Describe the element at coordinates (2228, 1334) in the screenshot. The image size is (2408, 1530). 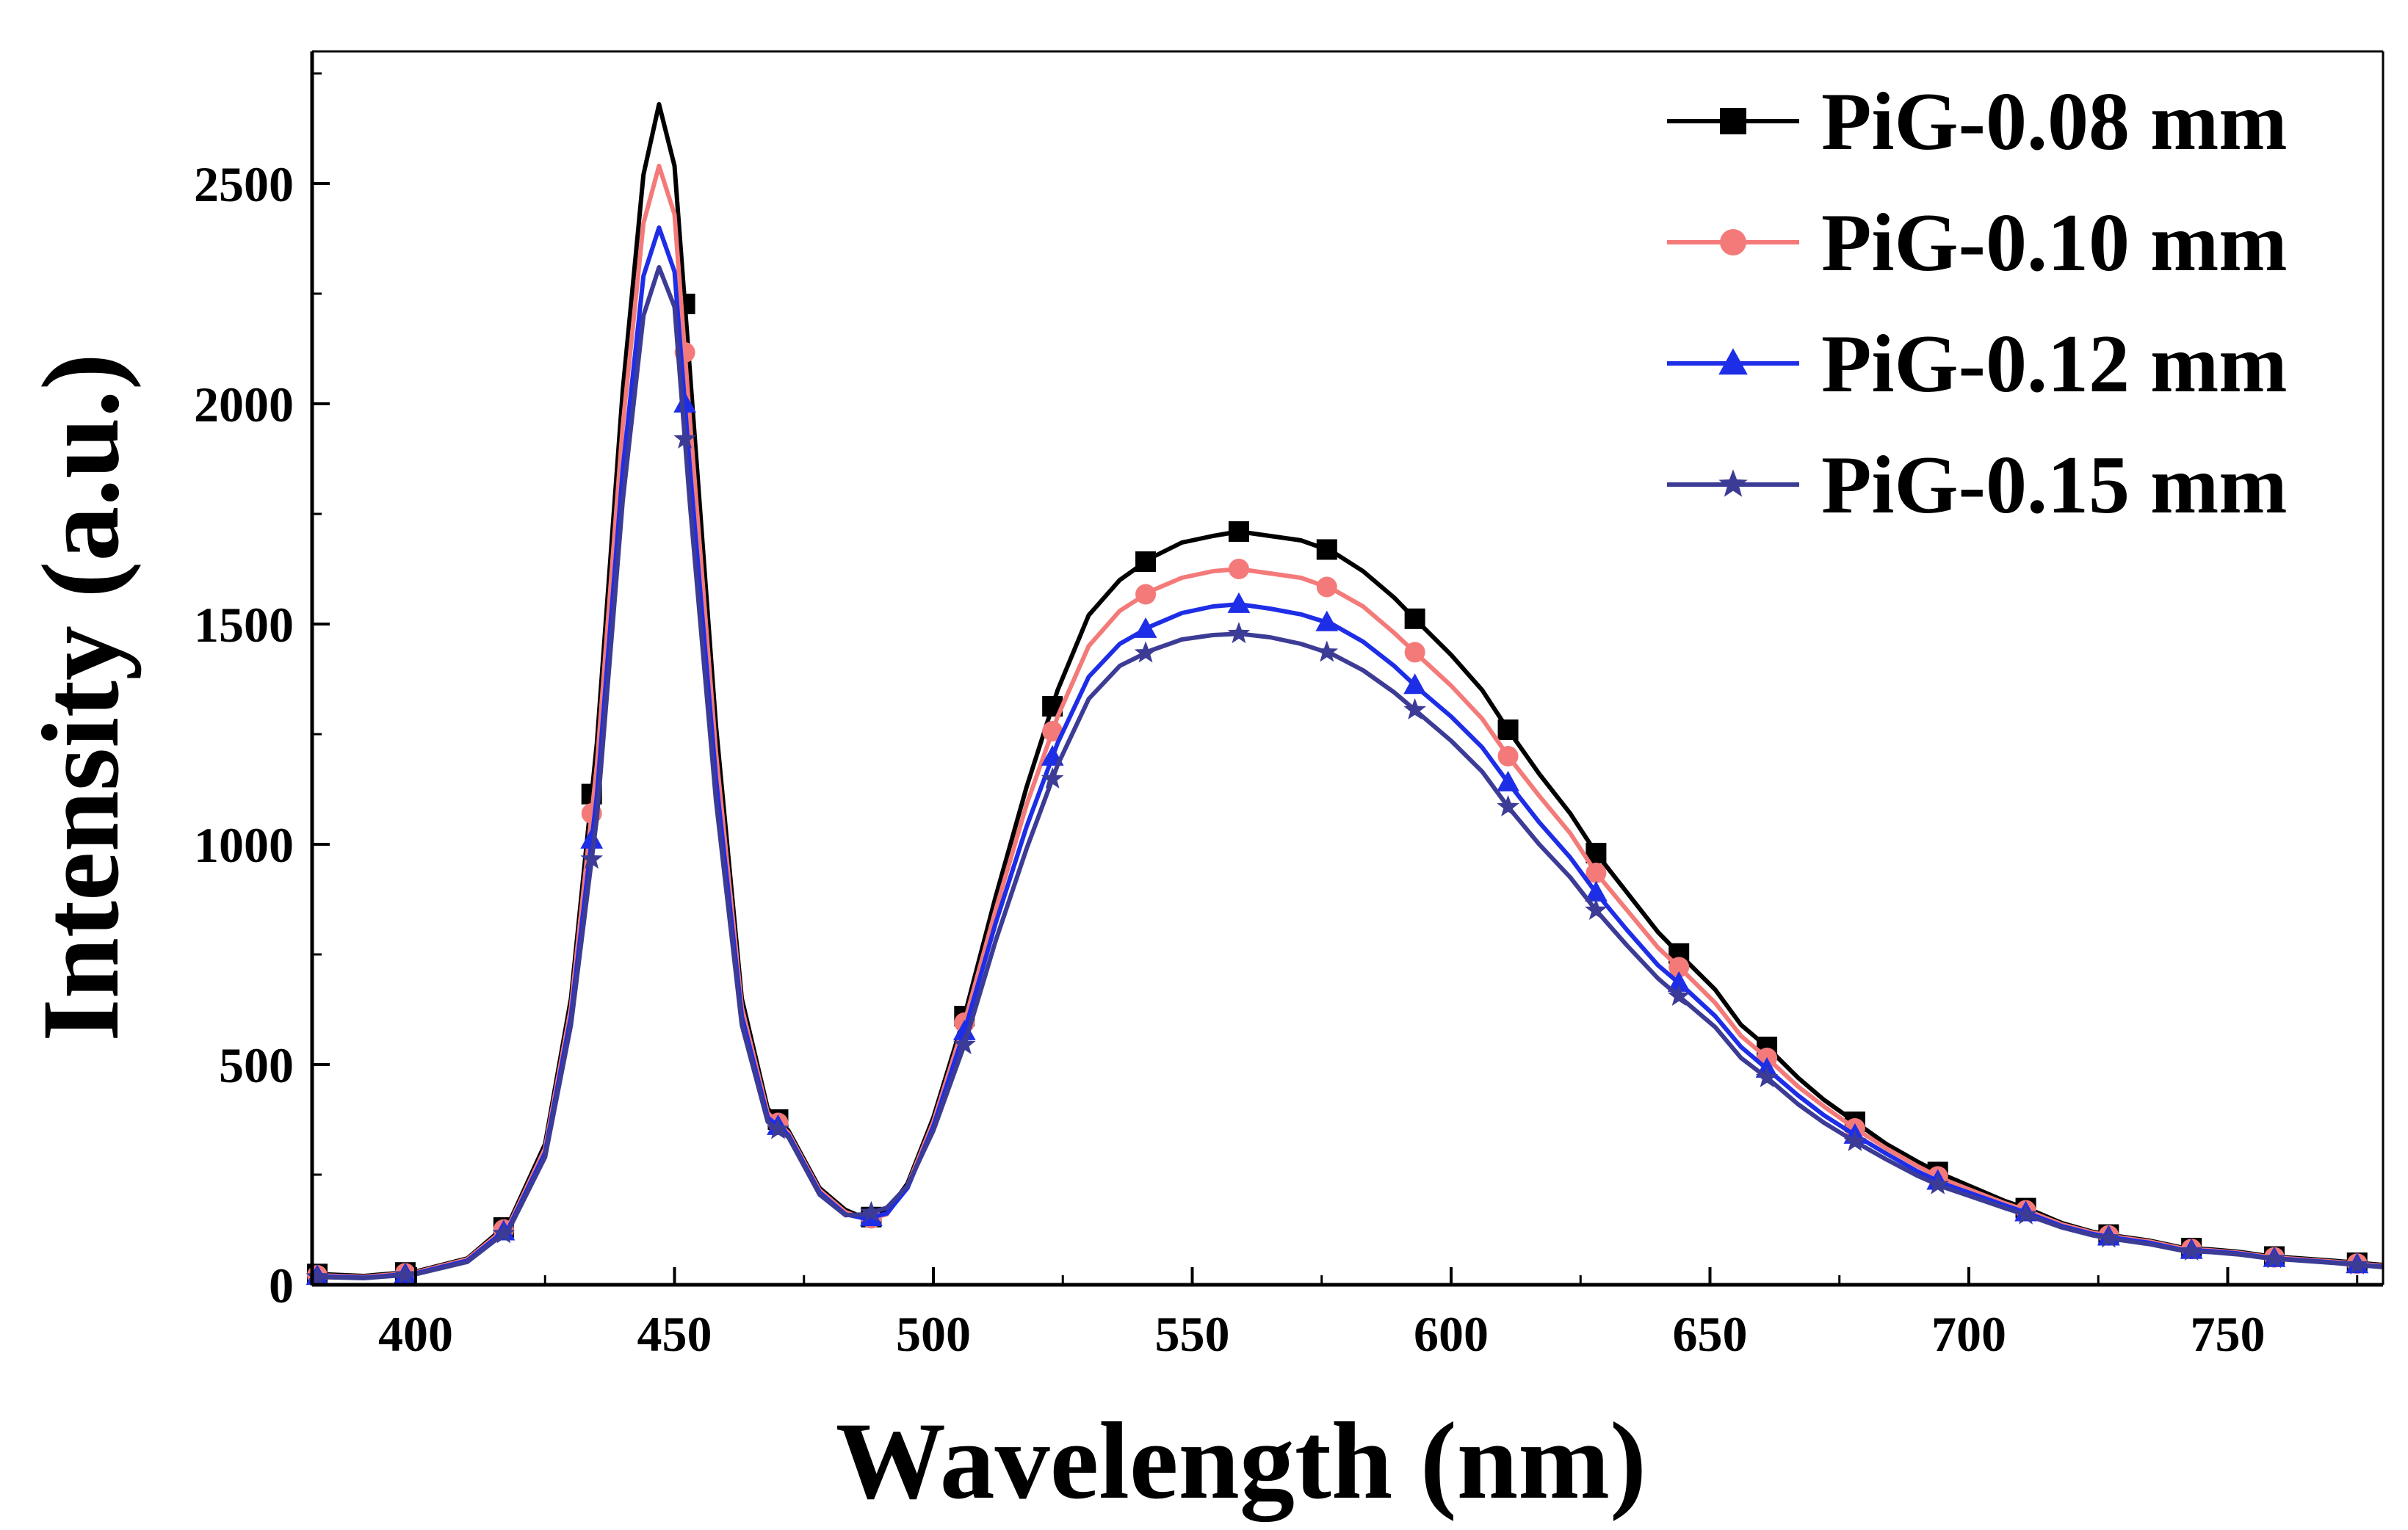
I see `x-tick-label: 750` at that location.